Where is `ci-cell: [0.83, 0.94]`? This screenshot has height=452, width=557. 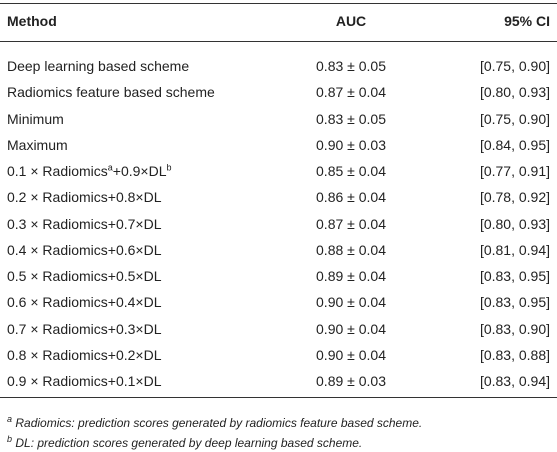
ci-cell: [0.83, 0.94] is located at coordinates (514, 381).